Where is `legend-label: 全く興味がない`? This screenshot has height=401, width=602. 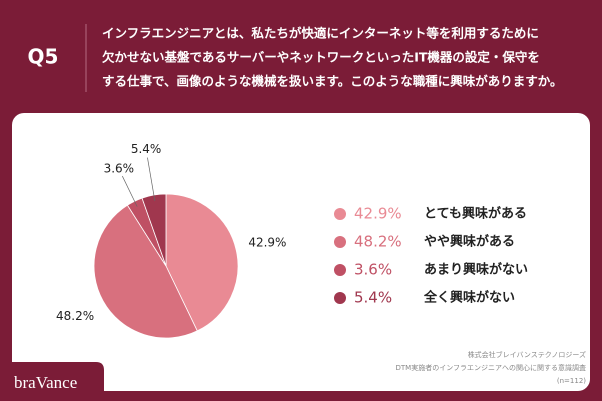 legend-label: 全く興味がない is located at coordinates (469, 298).